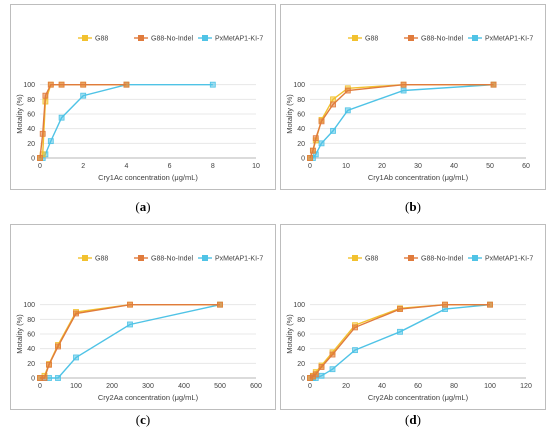  Describe the element at coordinates (148, 386) in the screenshot. I see `x-tick-label: 300` at that location.